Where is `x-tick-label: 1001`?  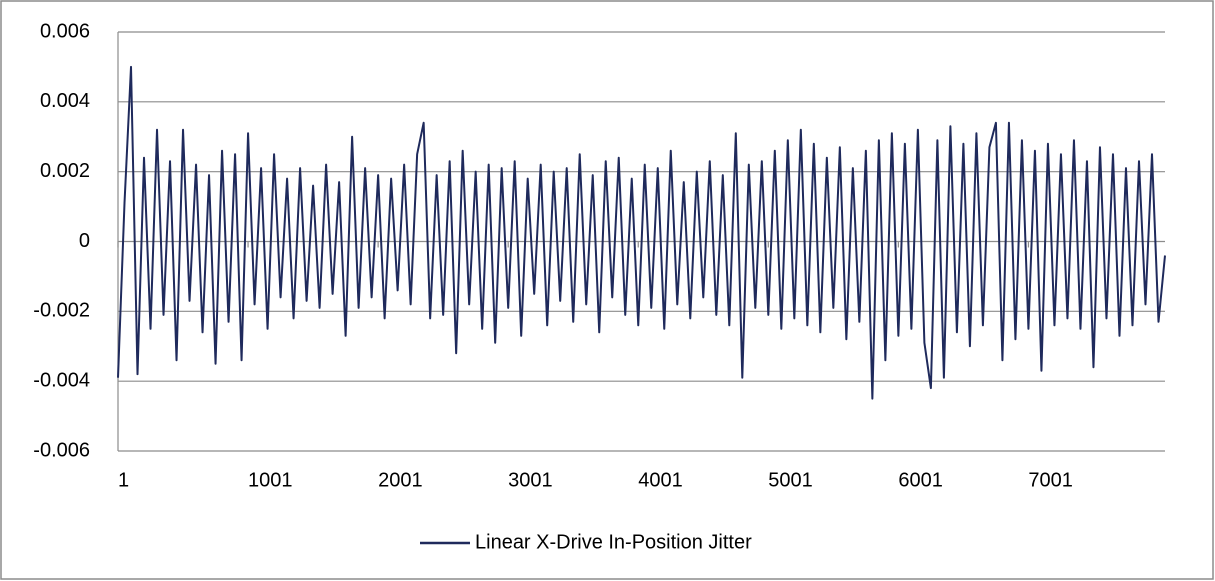
x-tick-label: 1001 is located at coordinates (270, 480).